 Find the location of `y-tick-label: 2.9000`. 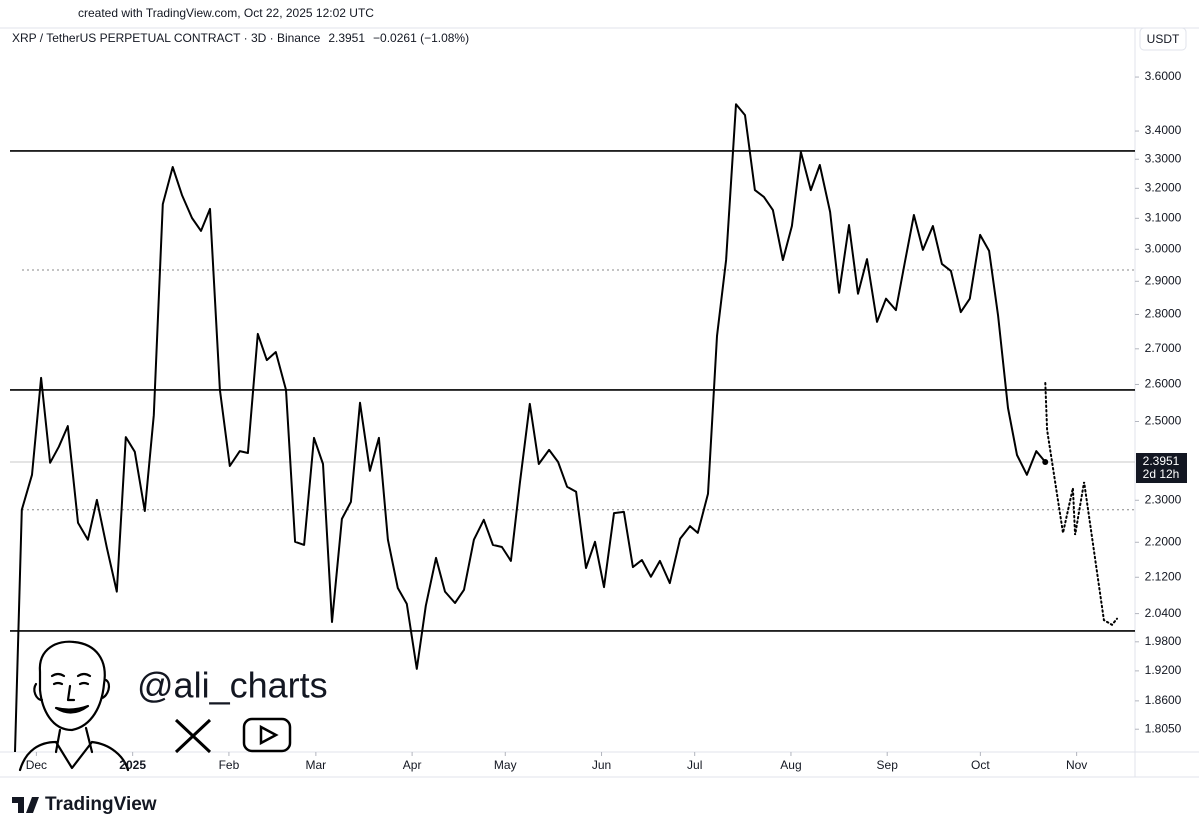

y-tick-label: 2.9000 is located at coordinates (1163, 280).